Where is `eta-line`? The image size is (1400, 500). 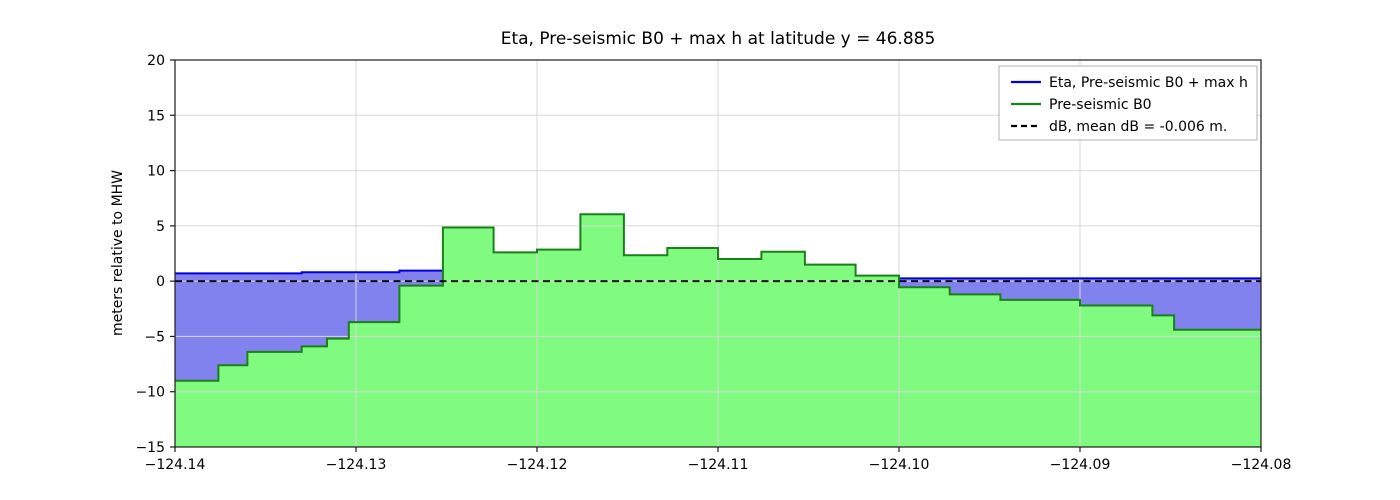 eta-line is located at coordinates (309, 272).